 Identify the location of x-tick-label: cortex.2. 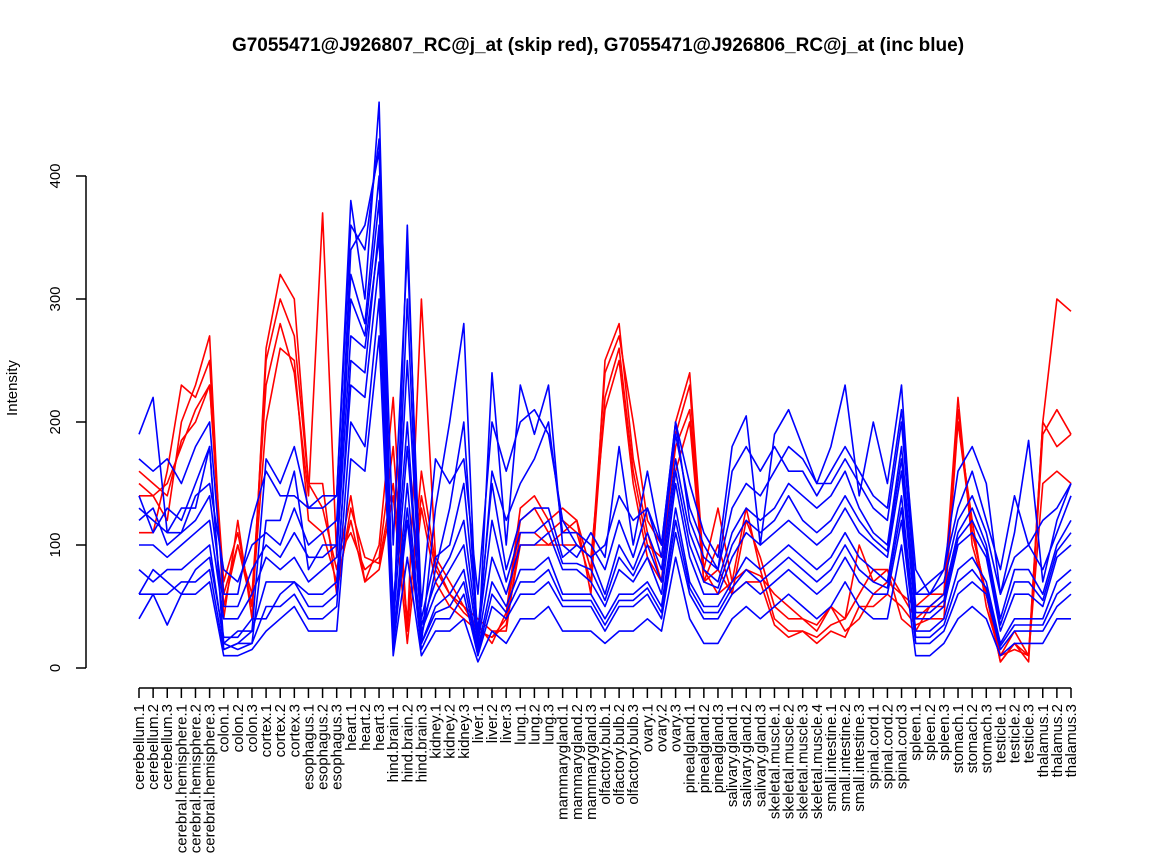
(280, 730).